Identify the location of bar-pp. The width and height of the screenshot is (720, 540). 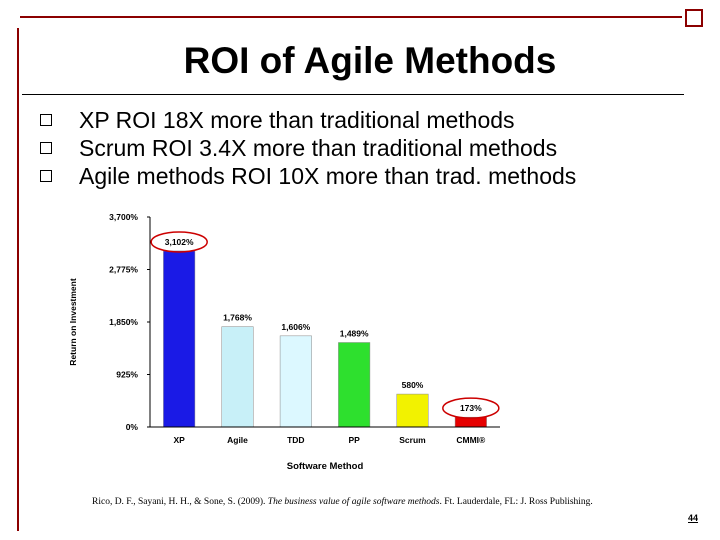
(354, 385).